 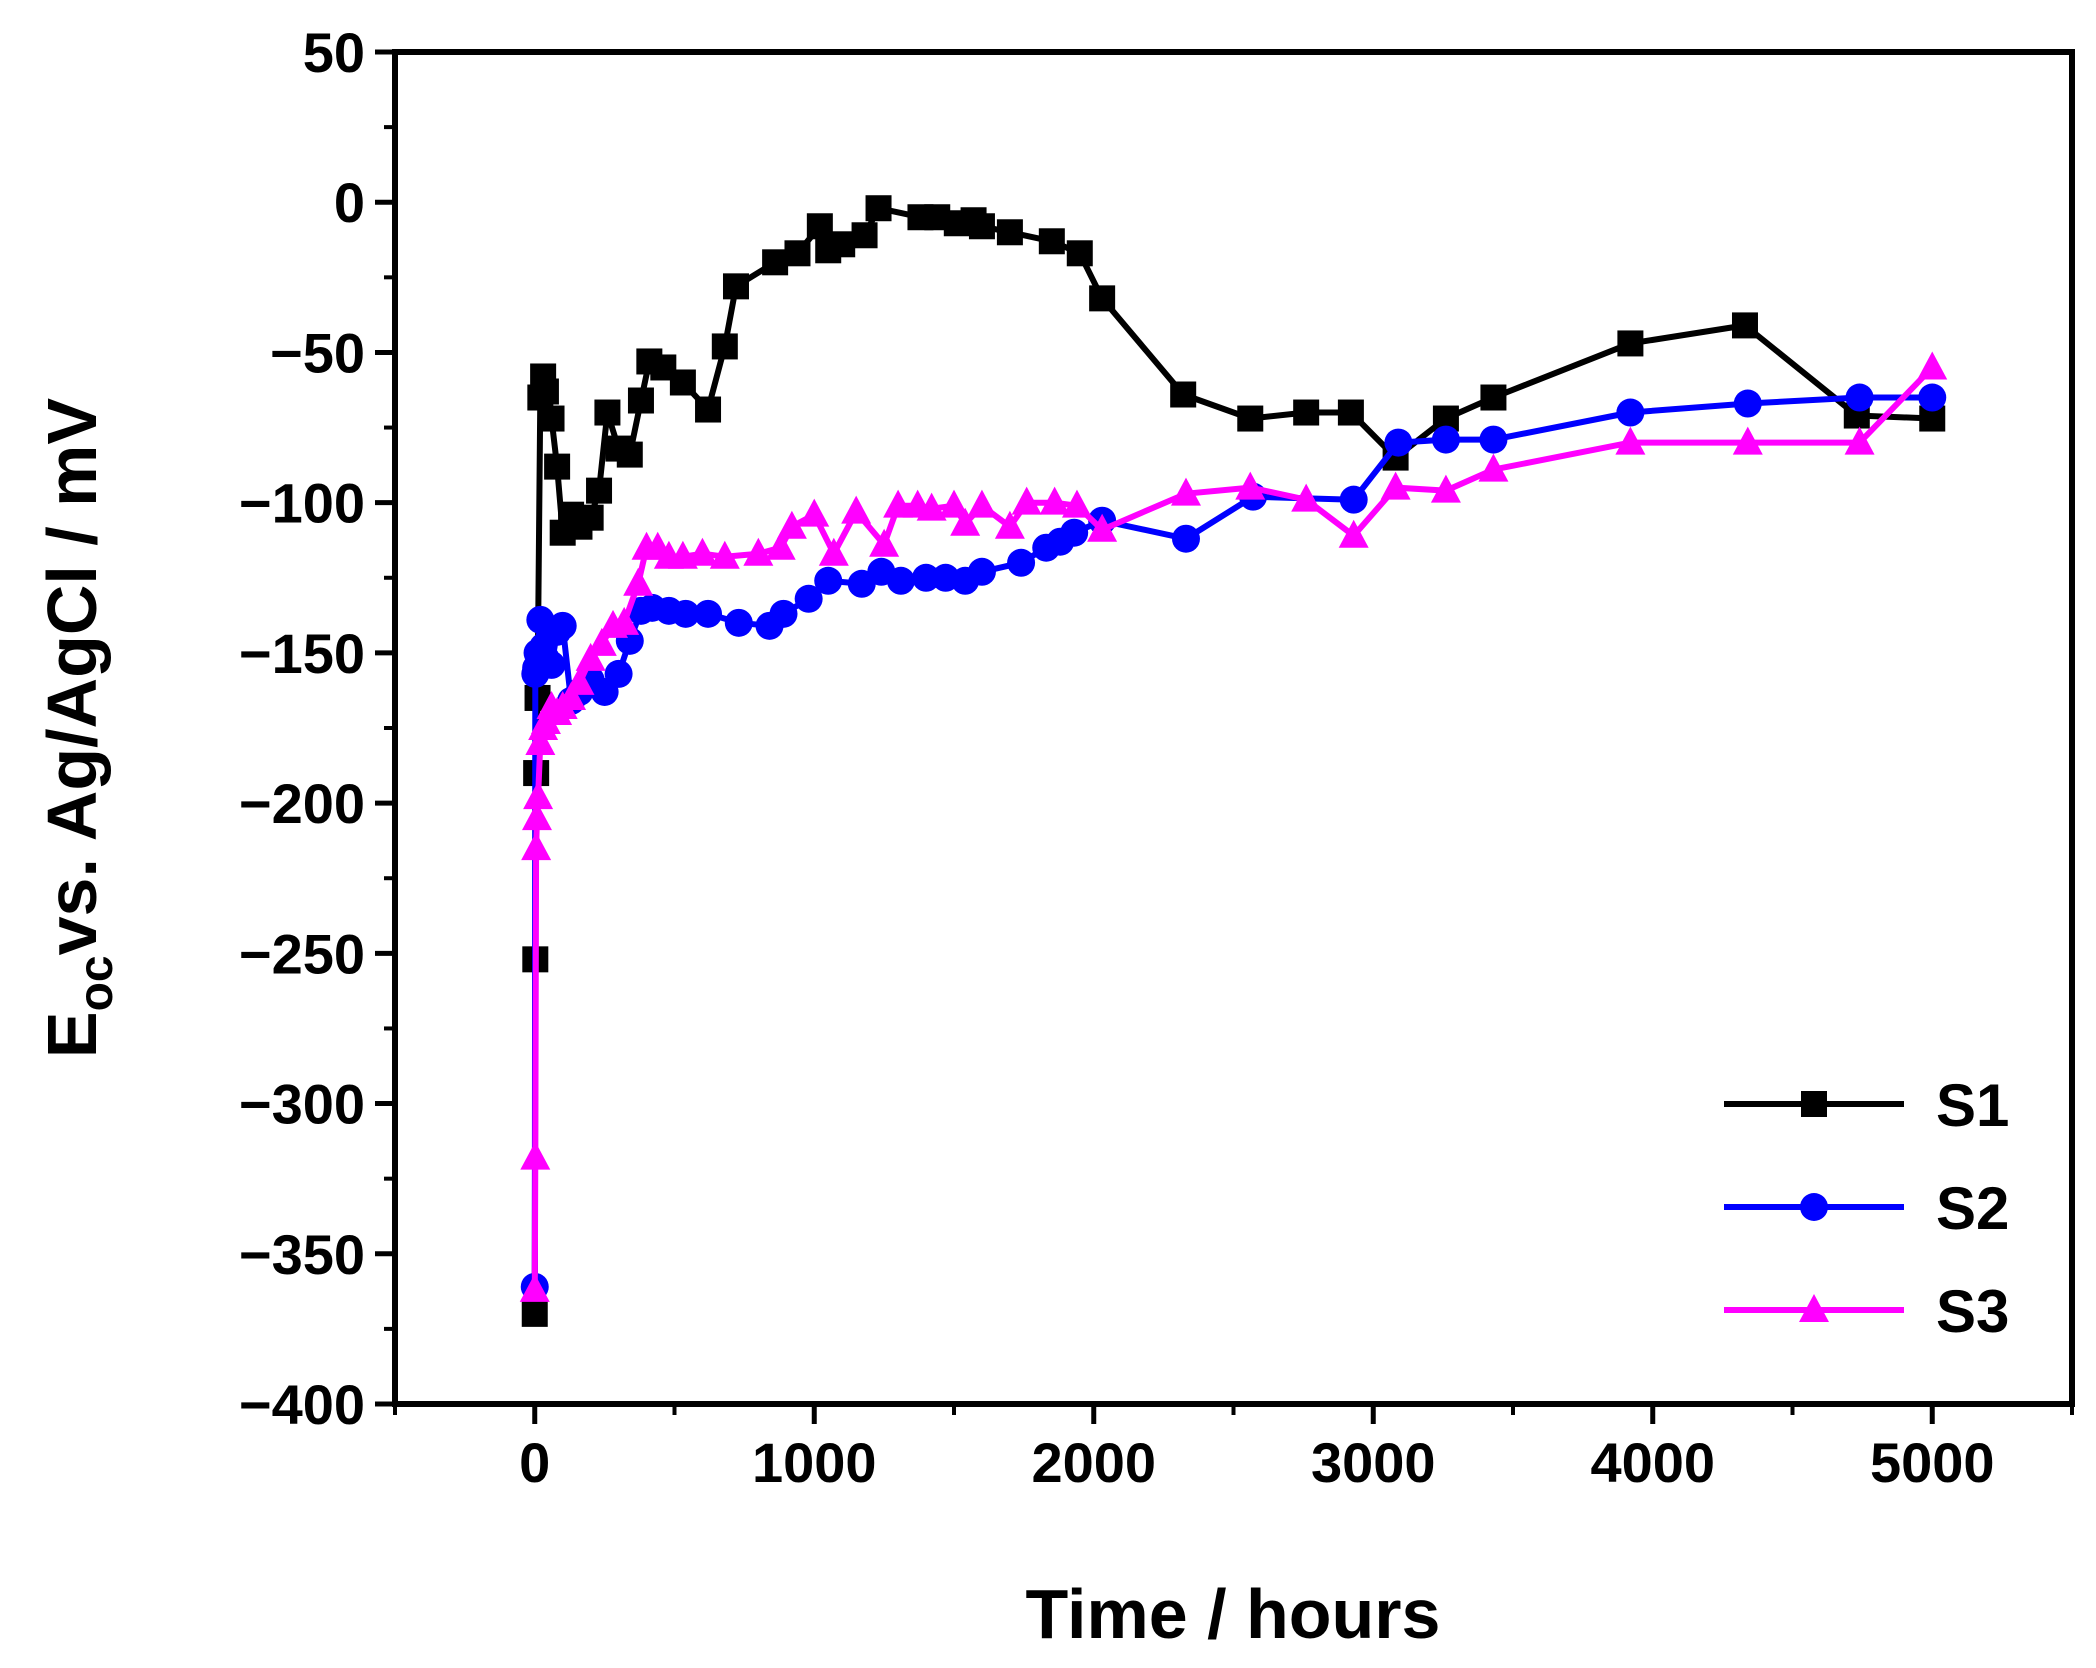 I want to click on y-tick-label: −250, so click(x=302, y=953).